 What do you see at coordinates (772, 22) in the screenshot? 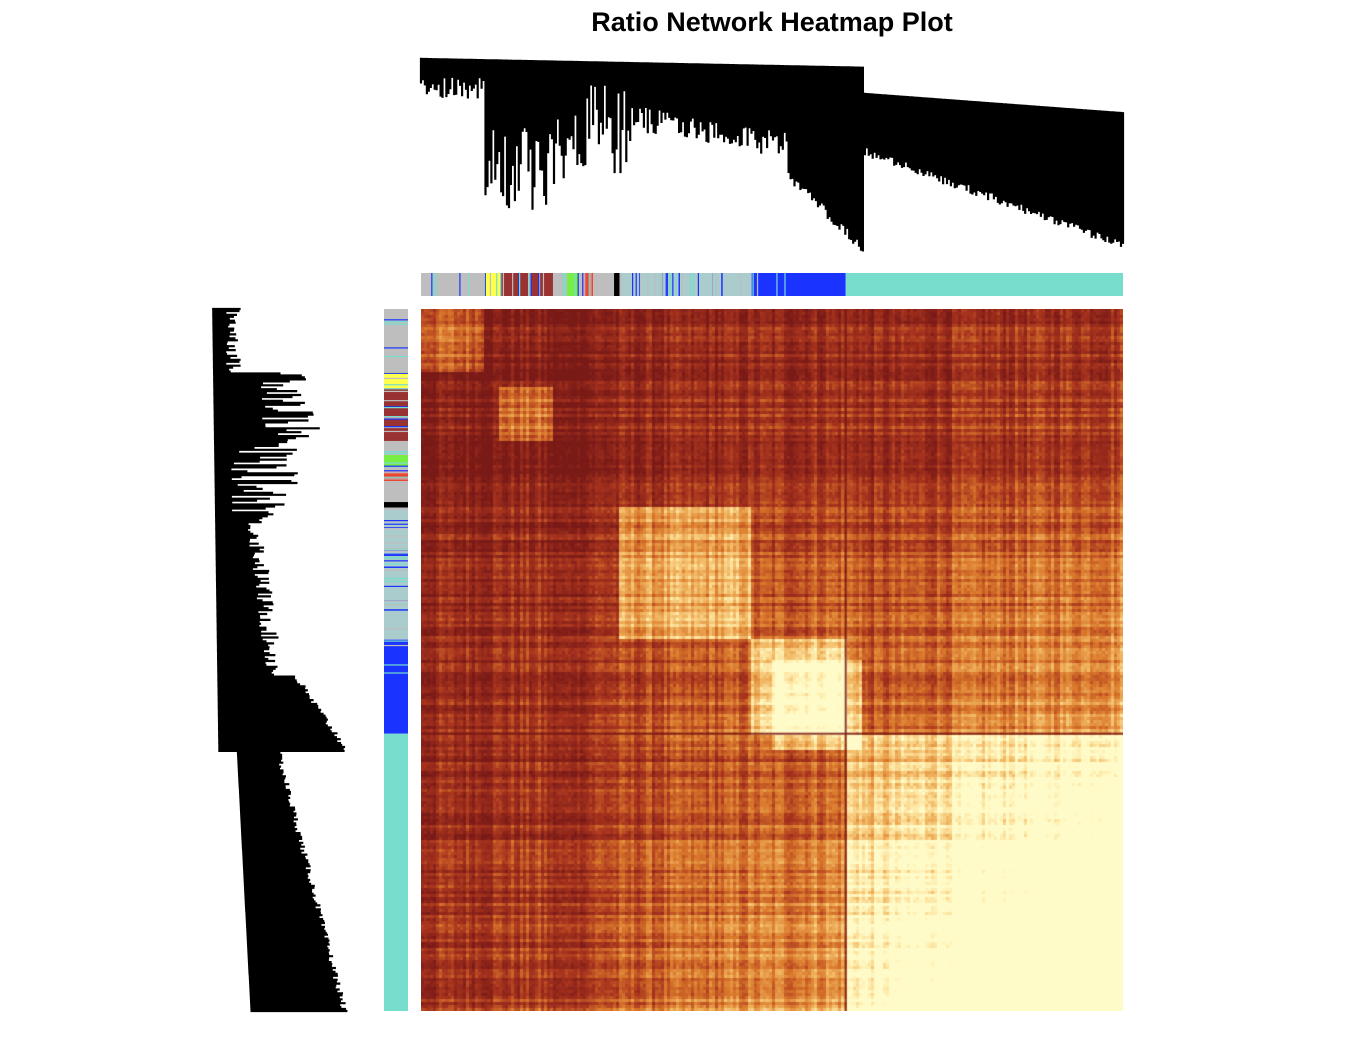
I see `chart-title: Ratio Network Heatmap Plot` at bounding box center [772, 22].